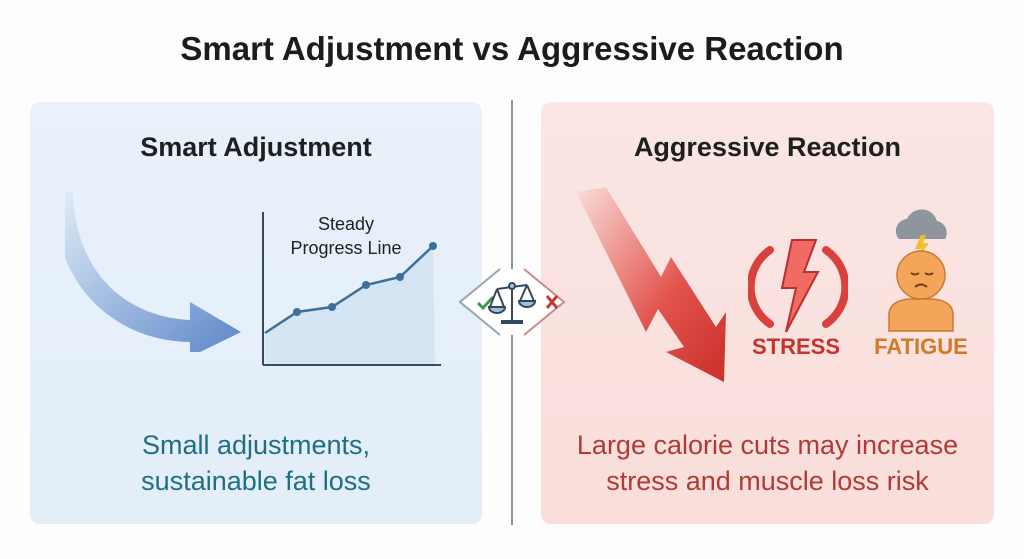 This screenshot has height=559, width=1024. I want to click on balance-badge, so click(512, 302).